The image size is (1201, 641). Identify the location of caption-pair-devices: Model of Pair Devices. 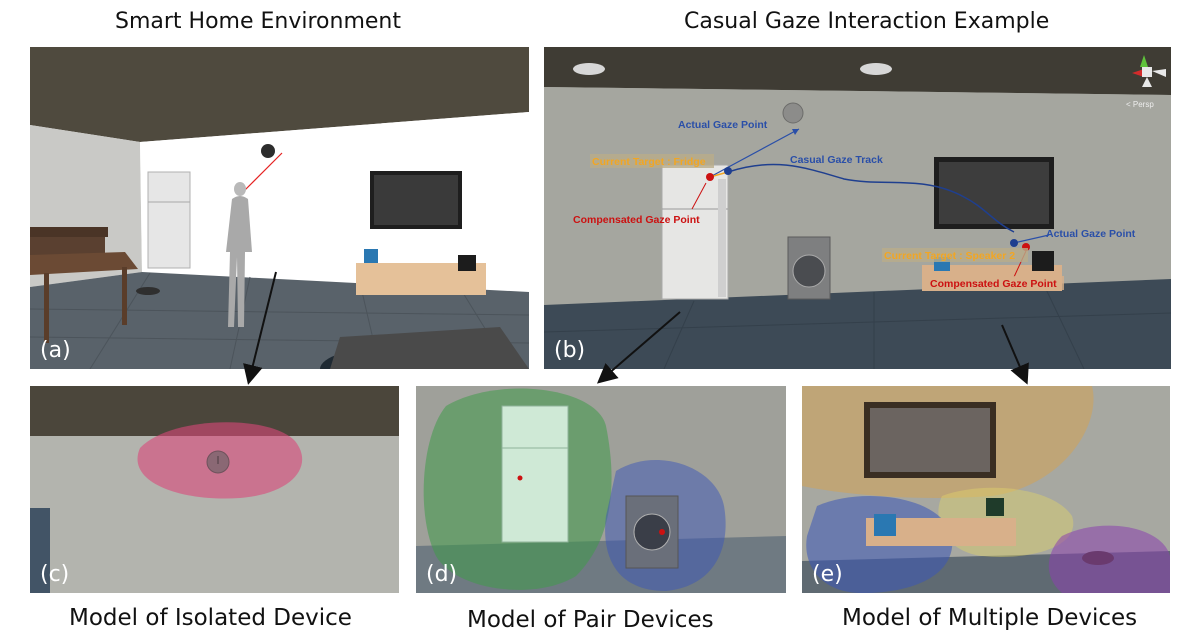
(590, 620).